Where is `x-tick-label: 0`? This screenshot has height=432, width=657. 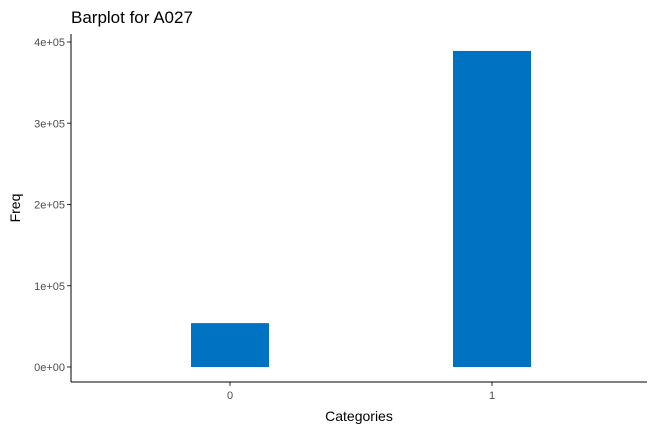 x-tick-label: 0 is located at coordinates (230, 396).